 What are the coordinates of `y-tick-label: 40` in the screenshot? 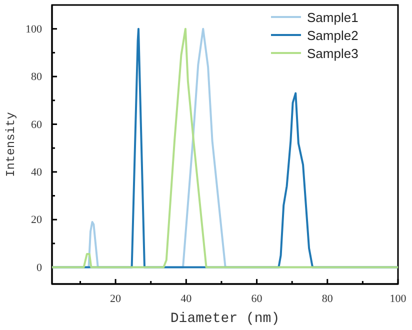 It's located at (36, 172).